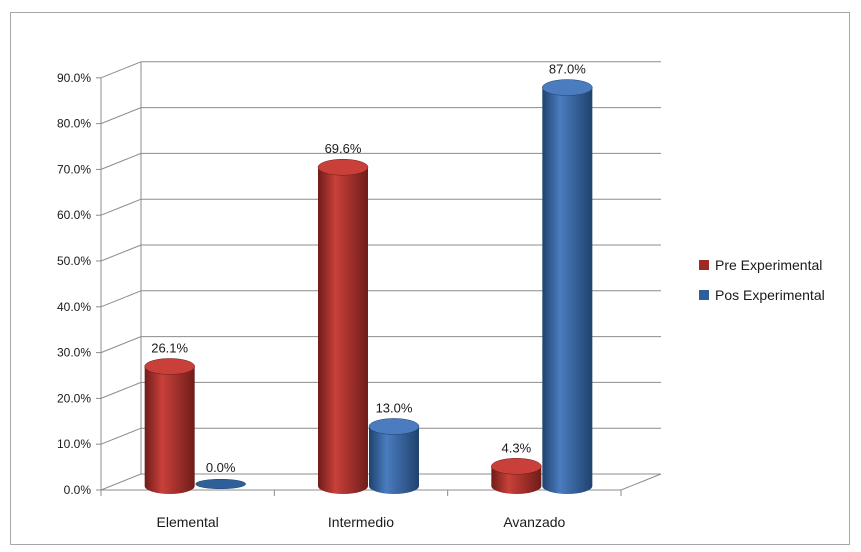  I want to click on y-tick-label: 0.0%, so click(78, 490).